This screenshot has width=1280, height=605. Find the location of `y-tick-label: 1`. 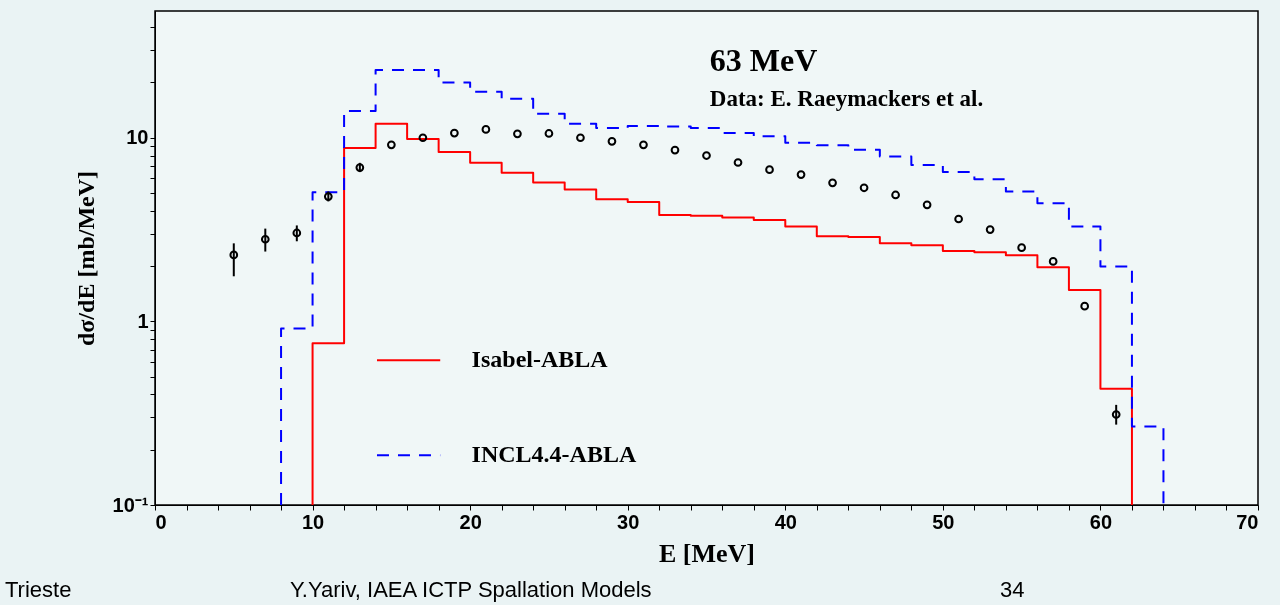

y-tick-label: 1 is located at coordinates (143, 320).